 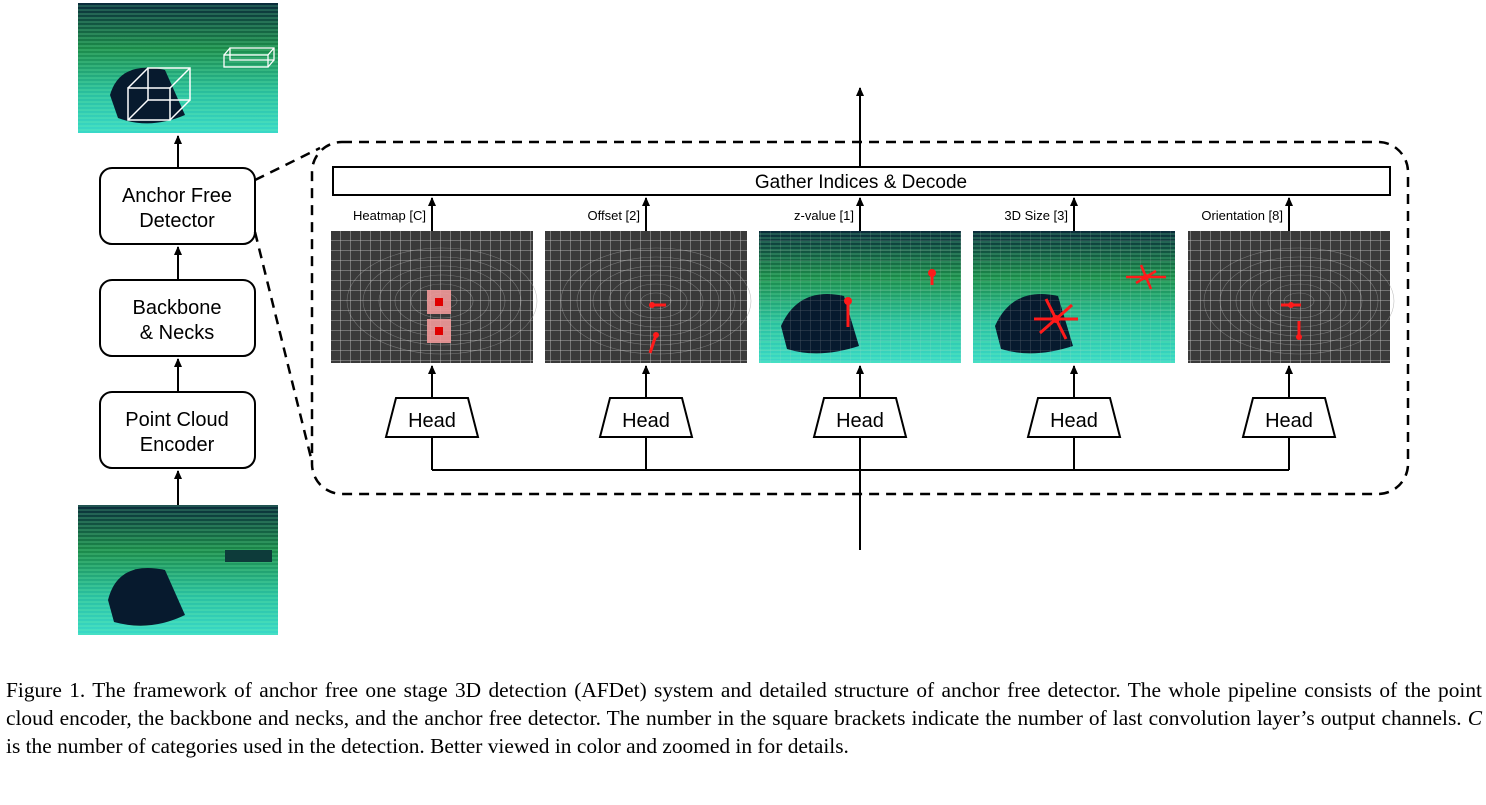 What do you see at coordinates (1291, 297) in the screenshot?
I see `output-map-orientation` at bounding box center [1291, 297].